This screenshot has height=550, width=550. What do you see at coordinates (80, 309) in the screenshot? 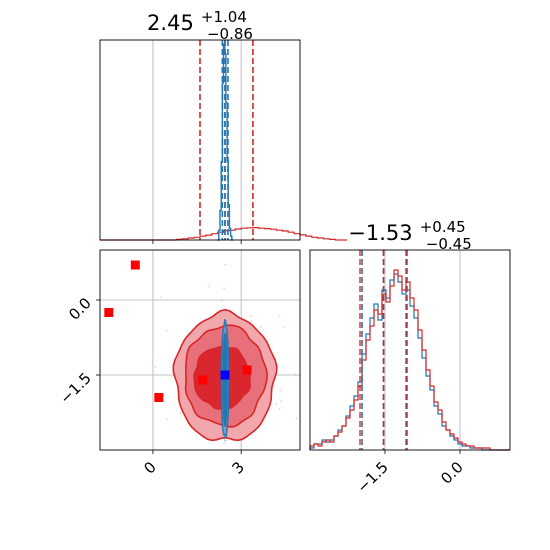
I see `p2-tick-label-y-0: 0.0` at bounding box center [80, 309].